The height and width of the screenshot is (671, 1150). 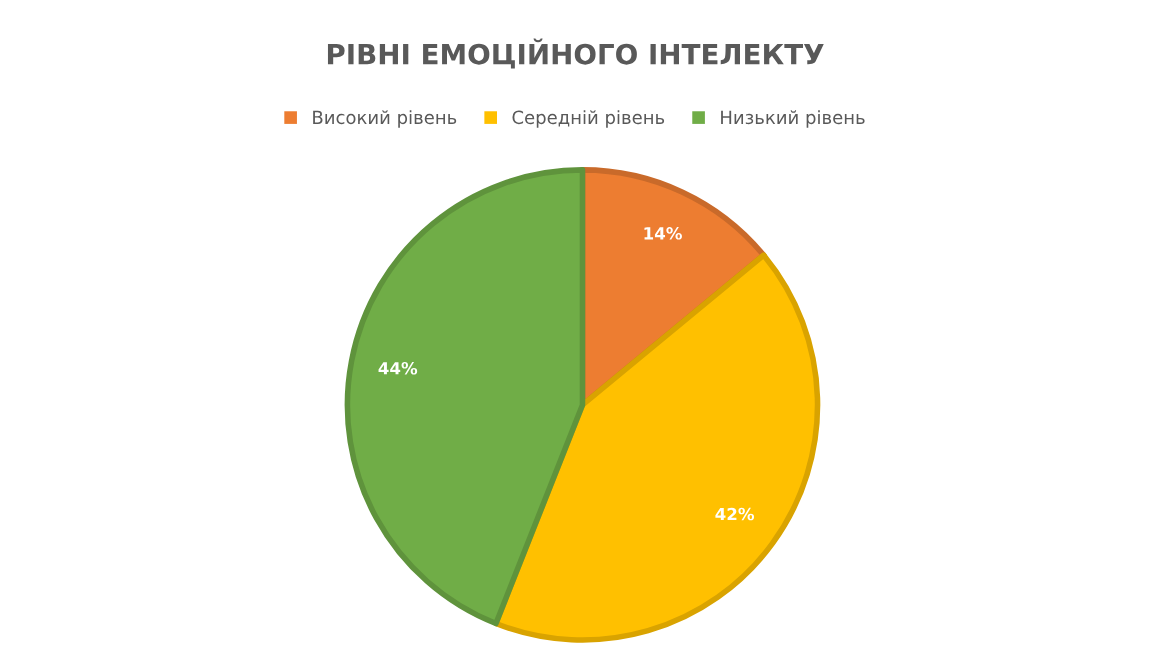 What do you see at coordinates (575, 53) in the screenshot?
I see `chart-title: РІВНІ ЕМОЦІЙНОГО ІНТЕЛЕКТУ` at bounding box center [575, 53].